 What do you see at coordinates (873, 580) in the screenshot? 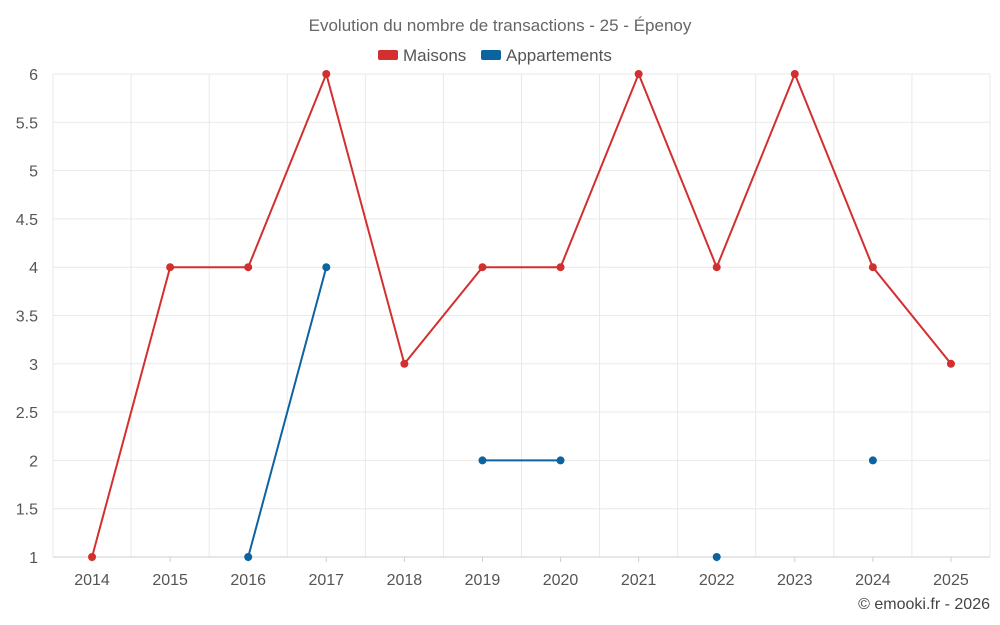
I see `x-tick-label: 2024` at bounding box center [873, 580].